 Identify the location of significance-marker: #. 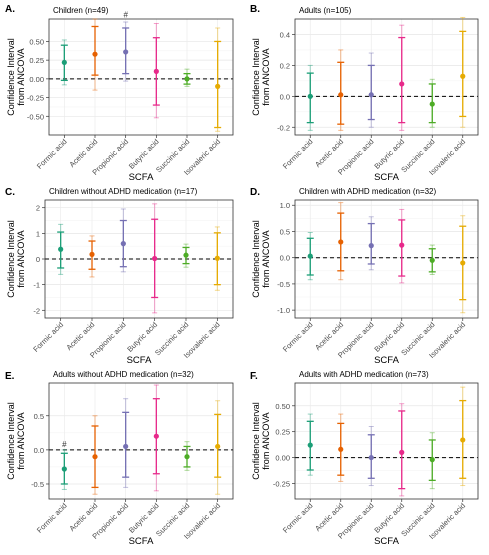
(64, 444).